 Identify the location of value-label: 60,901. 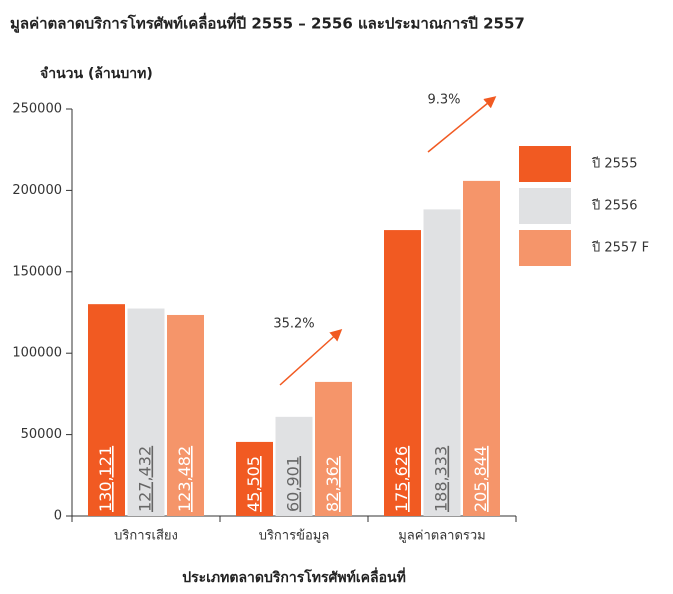
(293, 484).